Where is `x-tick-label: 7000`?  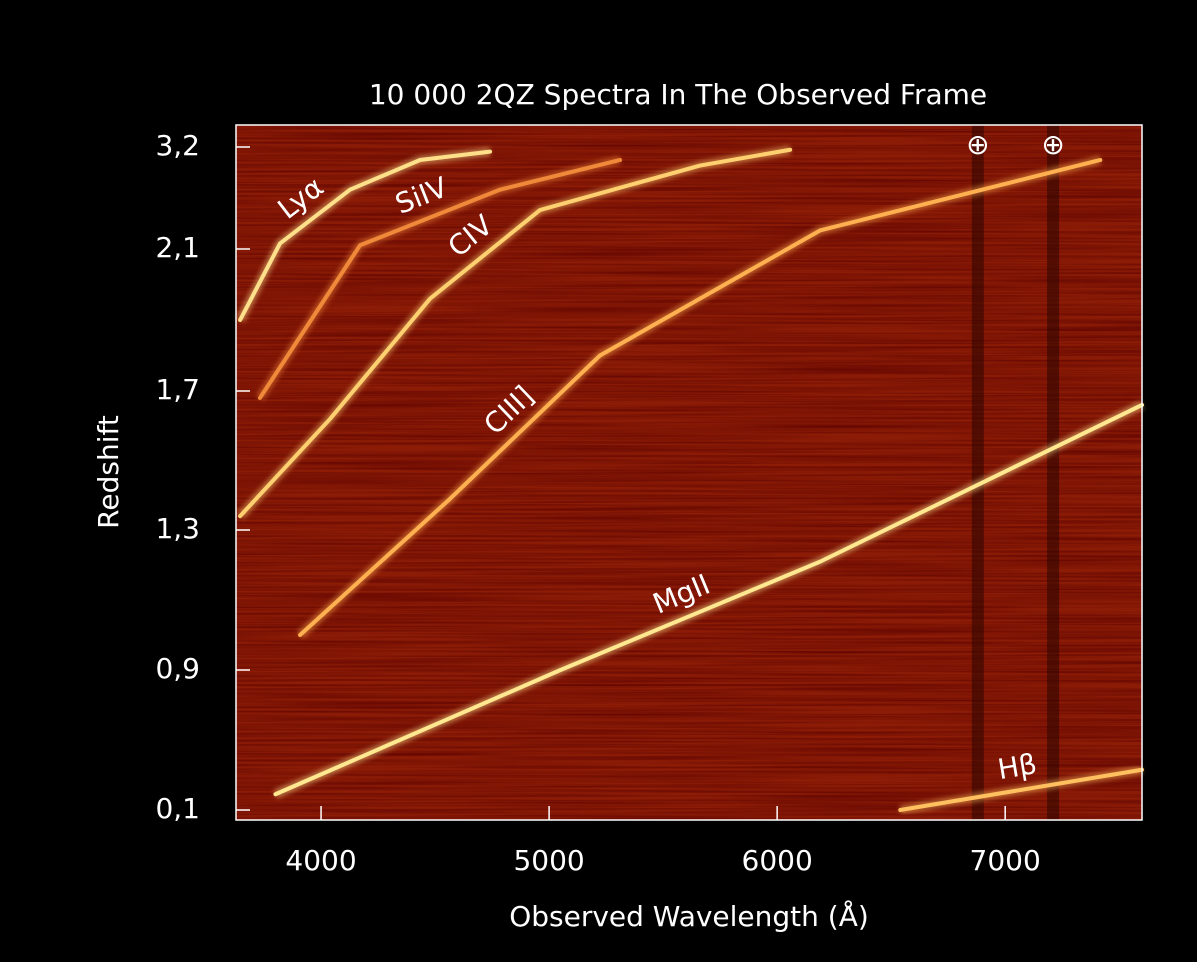
x-tick-label: 7000 is located at coordinates (1005, 860).